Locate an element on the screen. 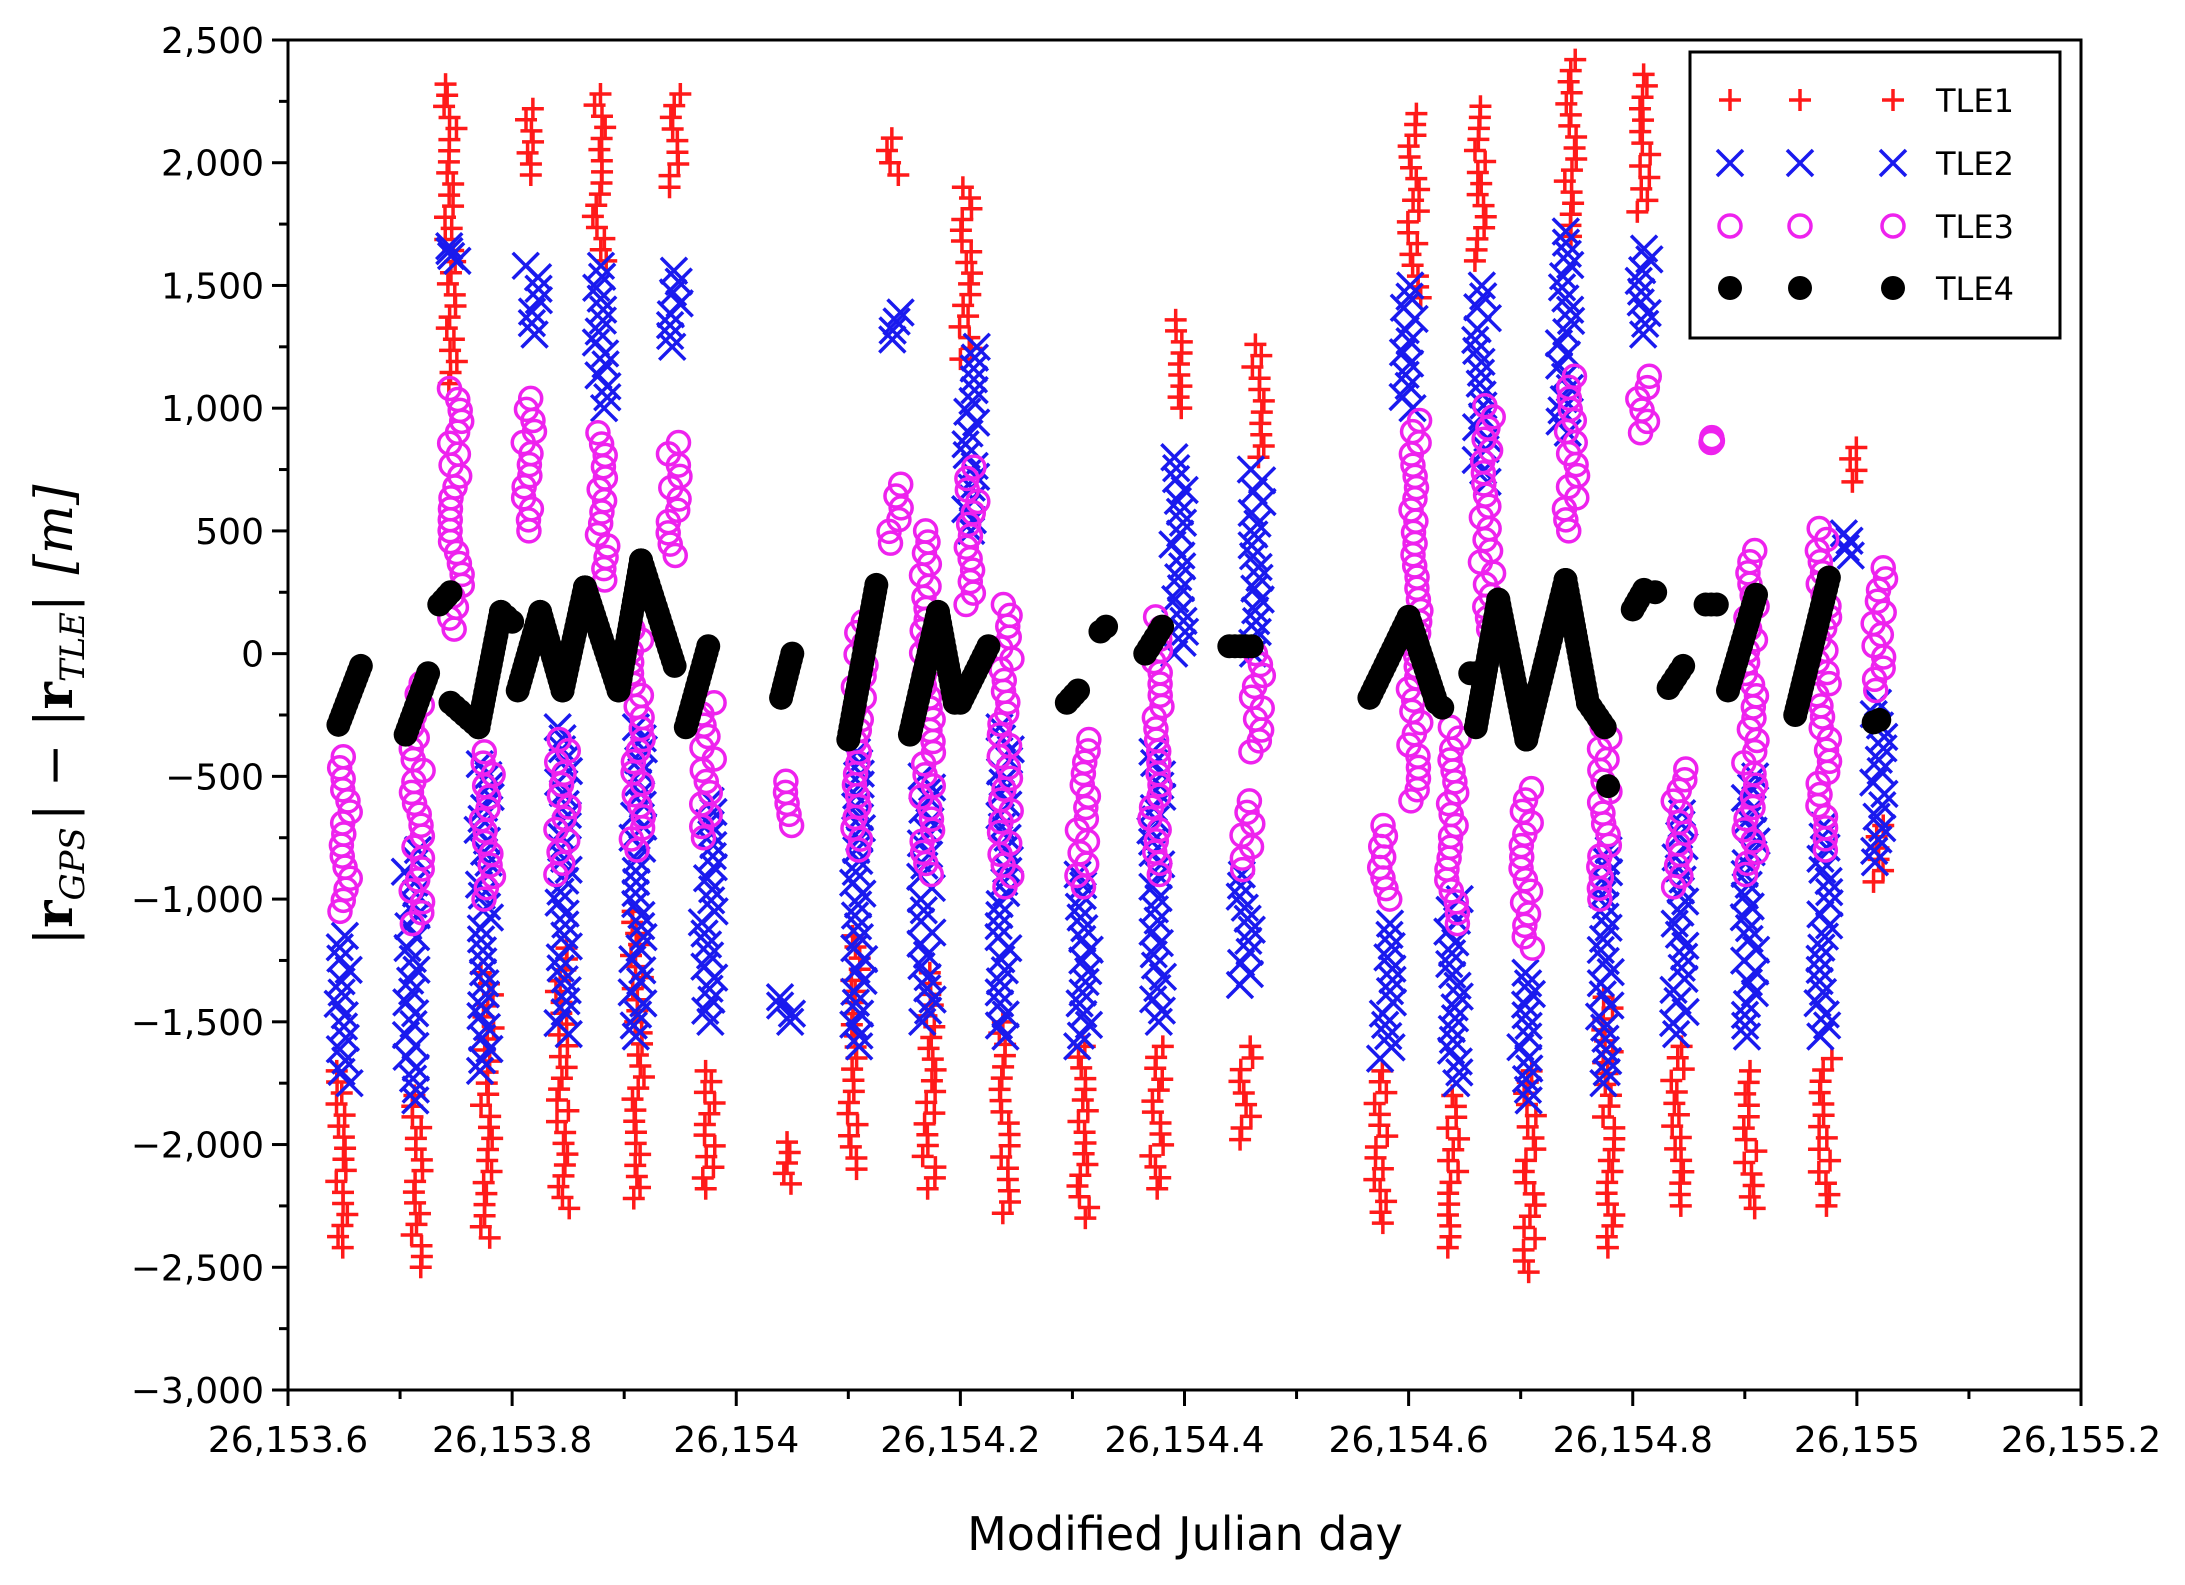 The width and height of the screenshot is (2185, 1585). legend-box is located at coordinates (1875, 195).